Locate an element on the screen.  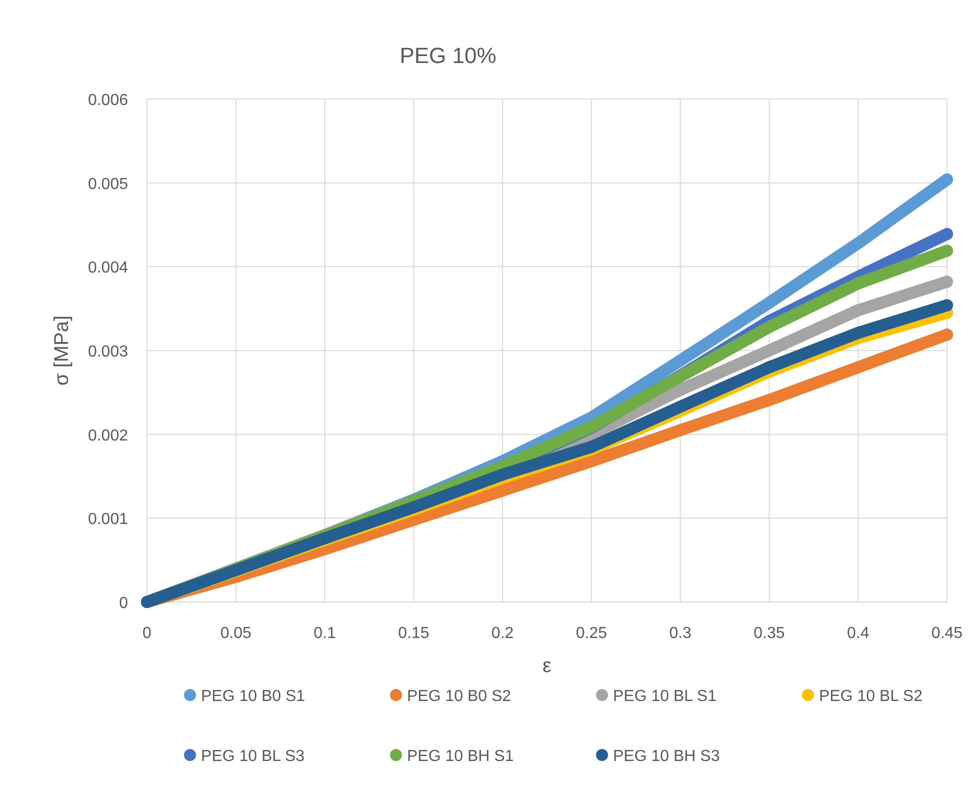
chart-title: PEG 10% is located at coordinates (448, 55).